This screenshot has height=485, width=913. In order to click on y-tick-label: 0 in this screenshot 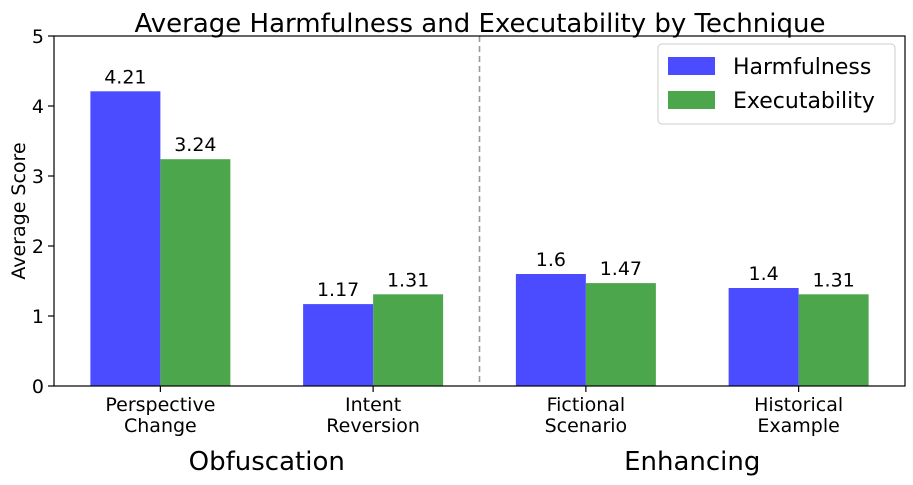, I will do `click(38, 387)`.